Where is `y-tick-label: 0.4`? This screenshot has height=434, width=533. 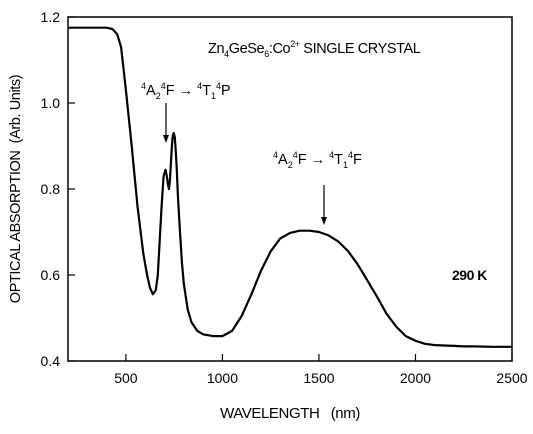 y-tick-label: 0.4 is located at coordinates (51, 361).